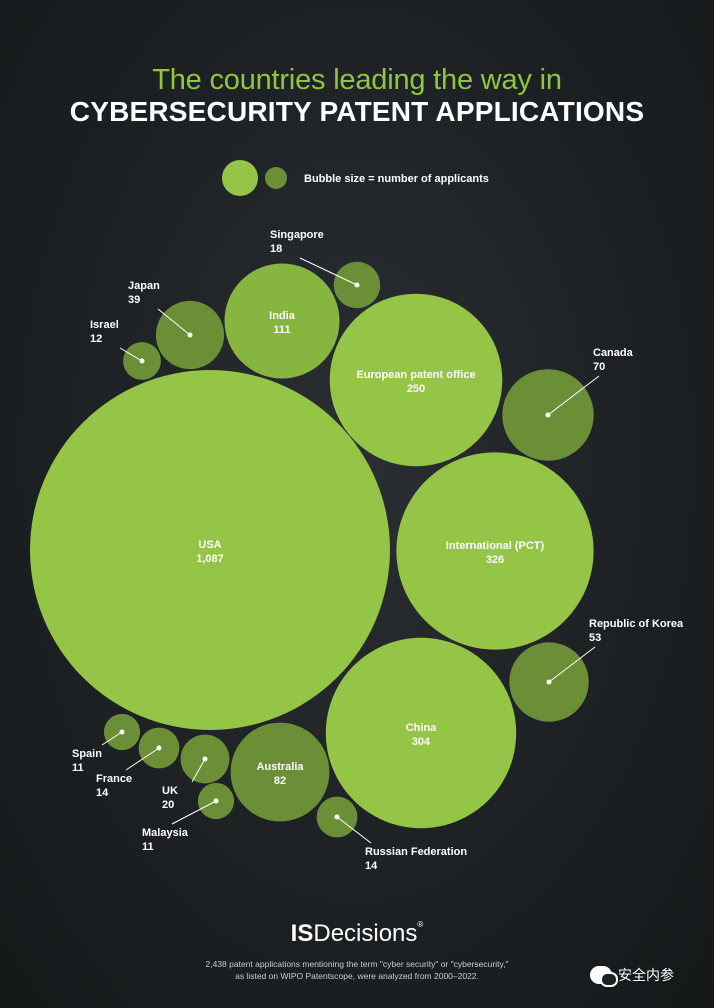  I want to click on leader-line-singapore, so click(328, 271).